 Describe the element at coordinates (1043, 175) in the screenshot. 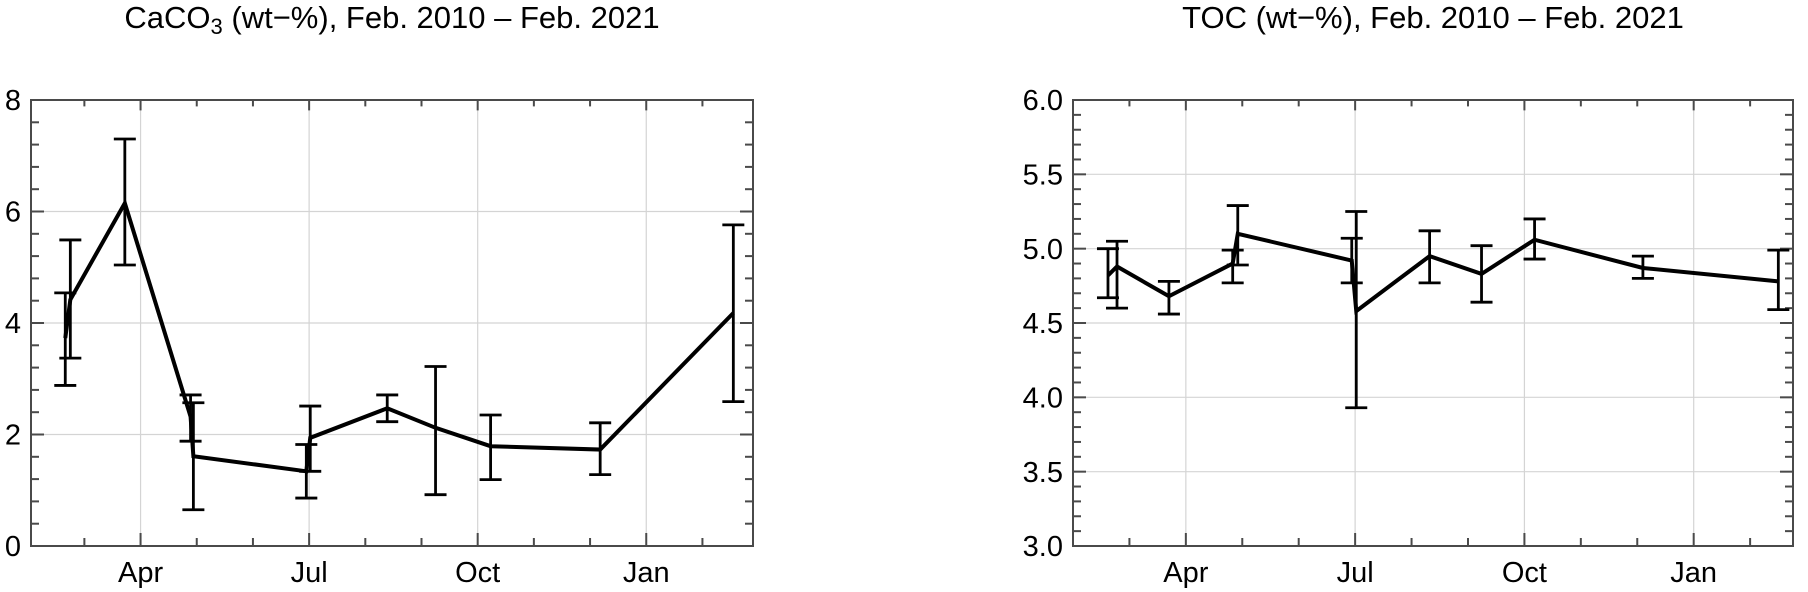

I see `y-axis-label: 5.5` at that location.